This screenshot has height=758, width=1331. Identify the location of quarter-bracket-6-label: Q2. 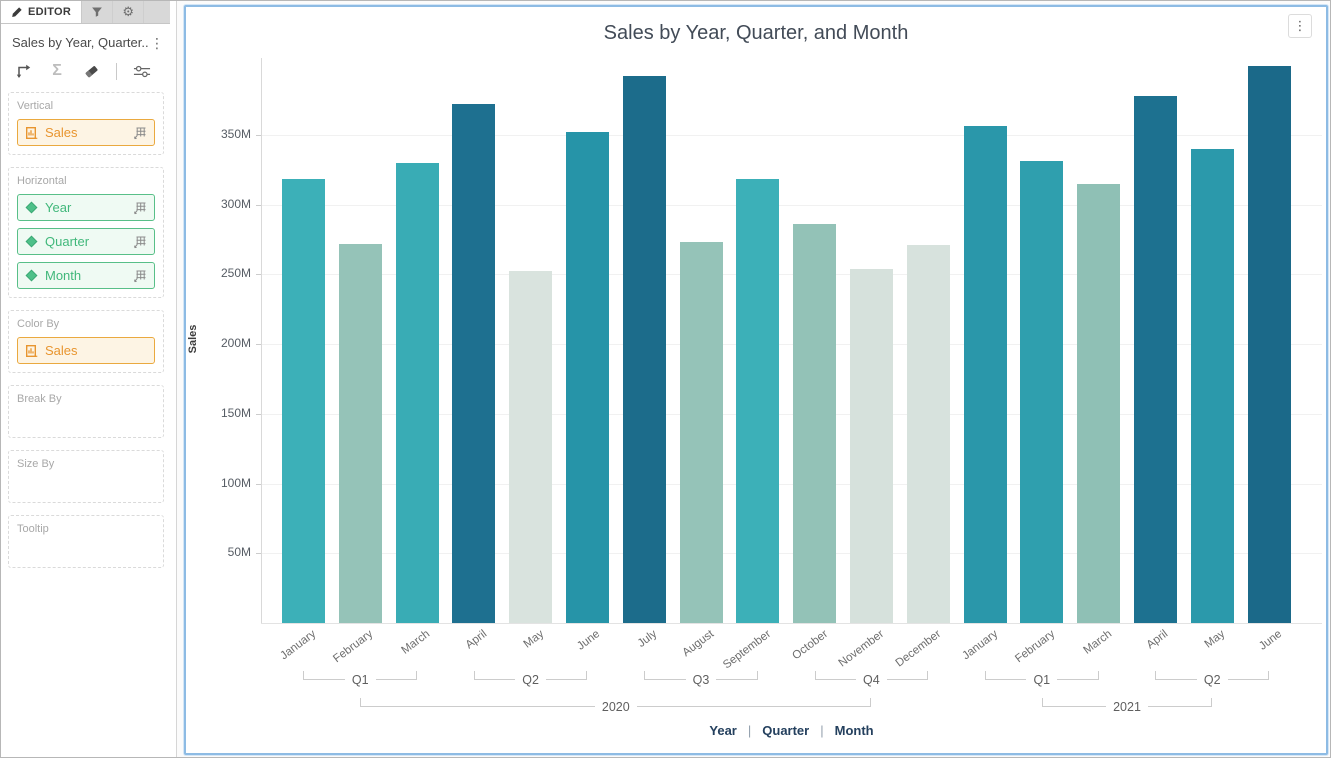
(1212, 680).